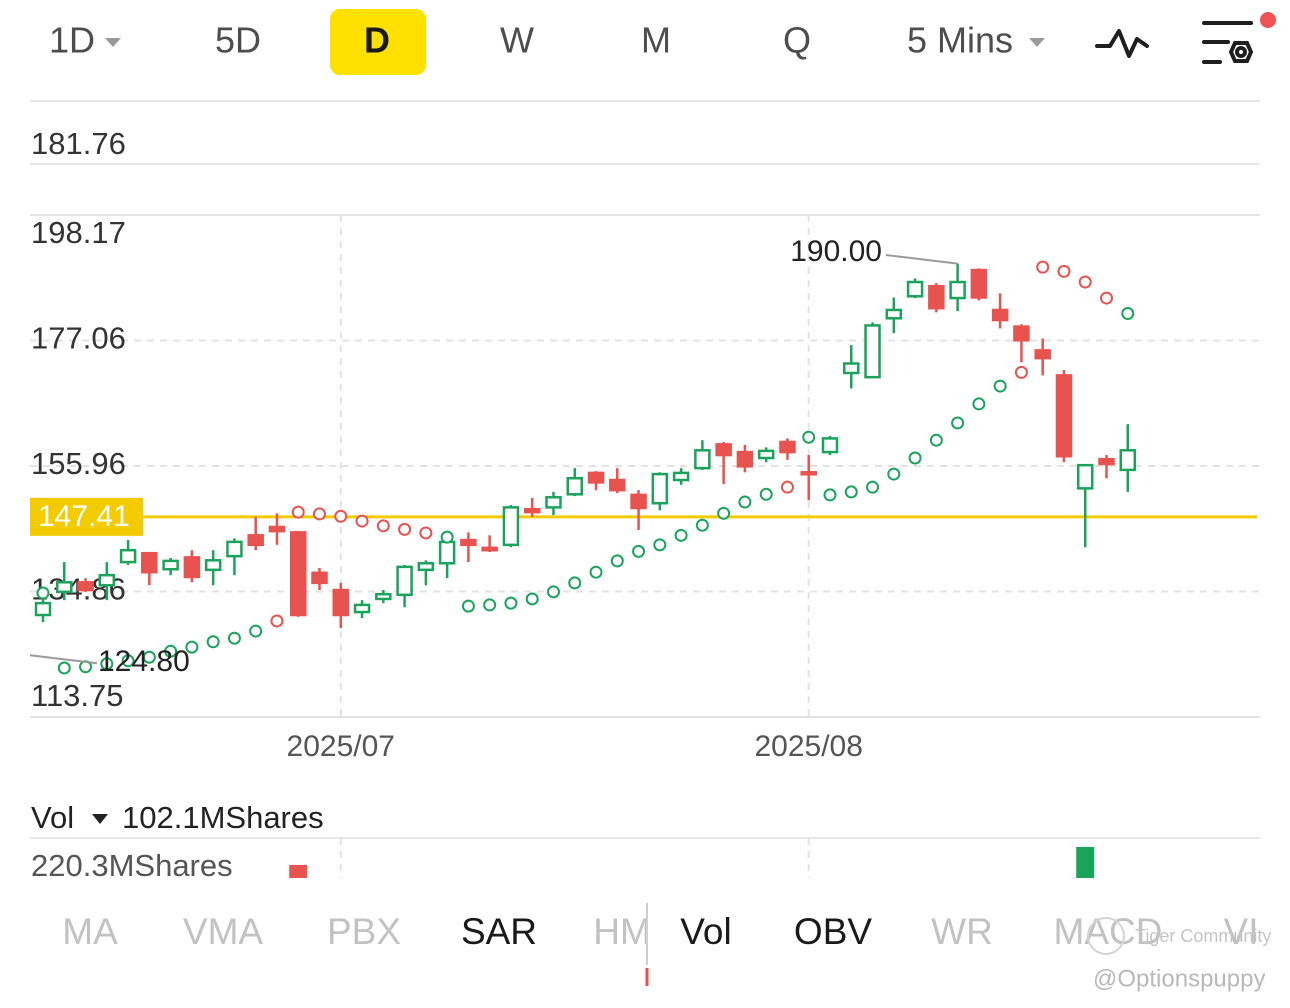 The height and width of the screenshot is (1008, 1290). Describe the element at coordinates (90, 931) in the screenshot. I see `indicator-tab: MA` at that location.